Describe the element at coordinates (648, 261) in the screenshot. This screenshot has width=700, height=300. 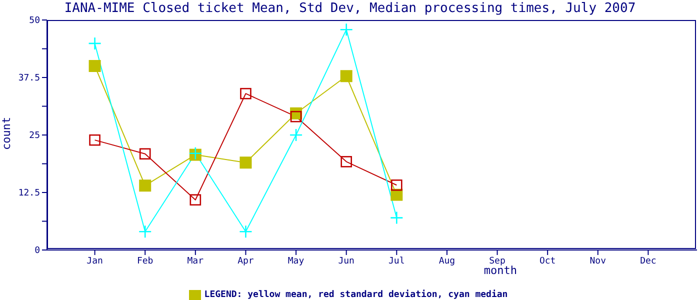
I see `x-tick-label: Dec` at that location.